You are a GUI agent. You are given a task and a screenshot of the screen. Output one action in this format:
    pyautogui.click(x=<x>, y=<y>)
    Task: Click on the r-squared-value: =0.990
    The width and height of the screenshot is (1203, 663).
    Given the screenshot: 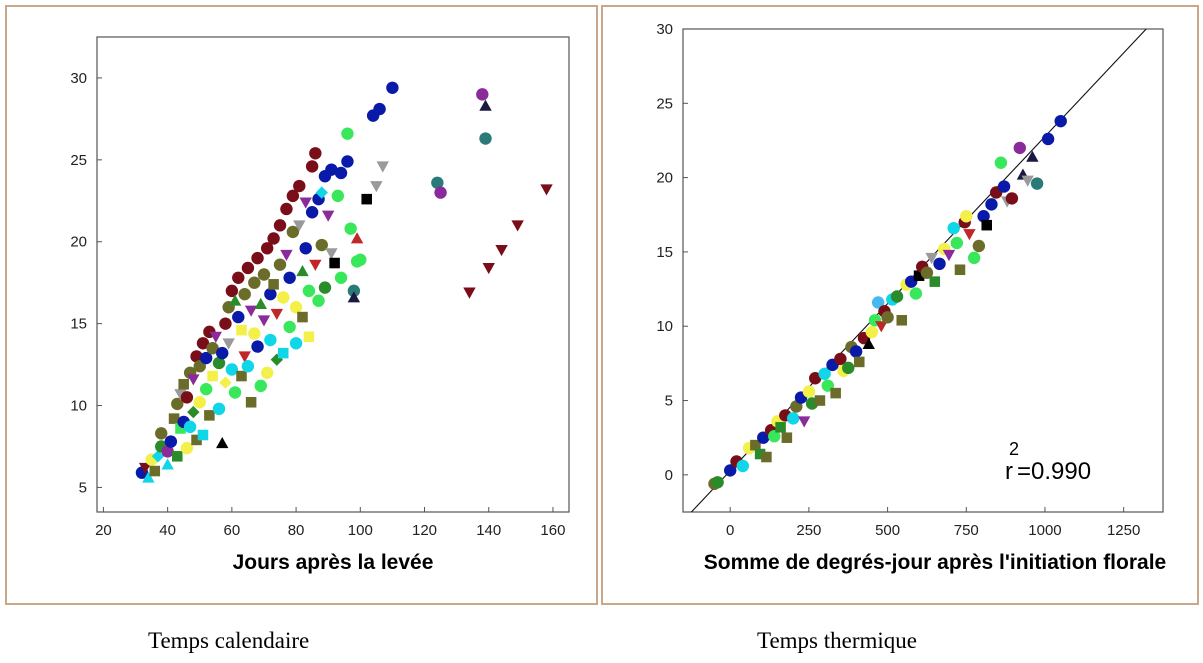 What is the action you would take?
    pyautogui.click(x=1054, y=471)
    